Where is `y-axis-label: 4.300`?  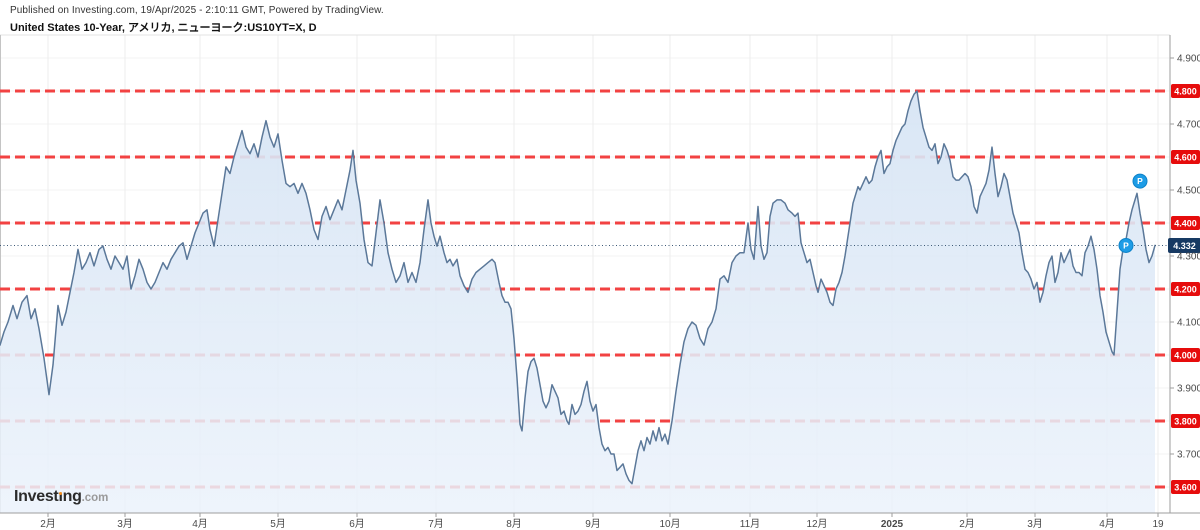 y-axis-label: 4.300 is located at coordinates (1188, 256).